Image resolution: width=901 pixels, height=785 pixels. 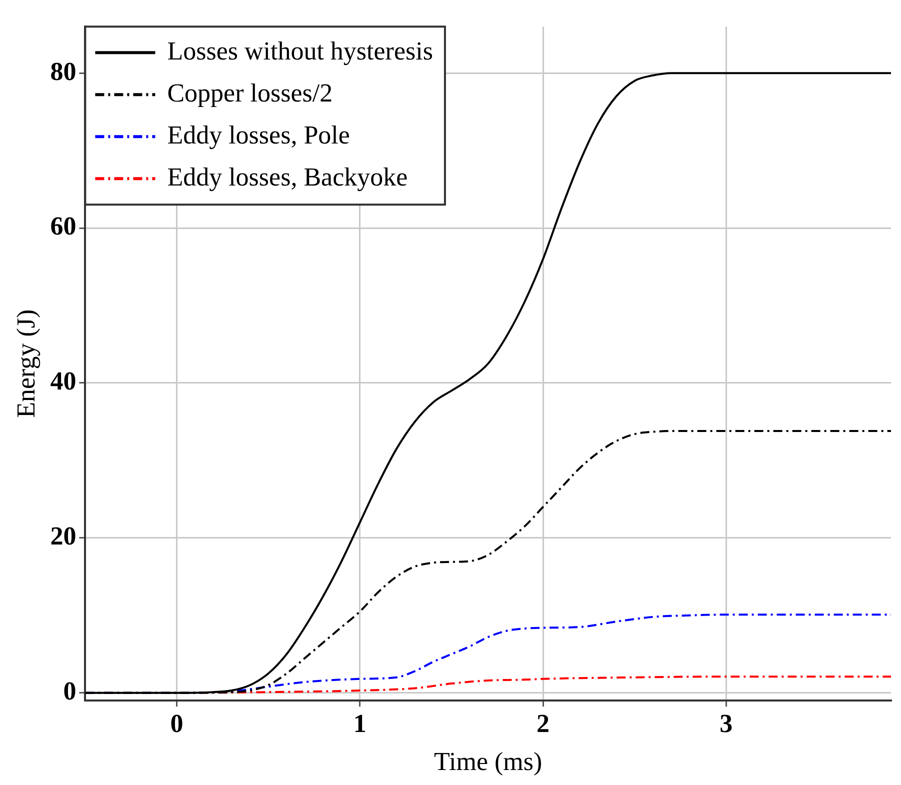 What do you see at coordinates (287, 177) in the screenshot?
I see `legend-label: Eddy losses, Backyoke` at bounding box center [287, 177].